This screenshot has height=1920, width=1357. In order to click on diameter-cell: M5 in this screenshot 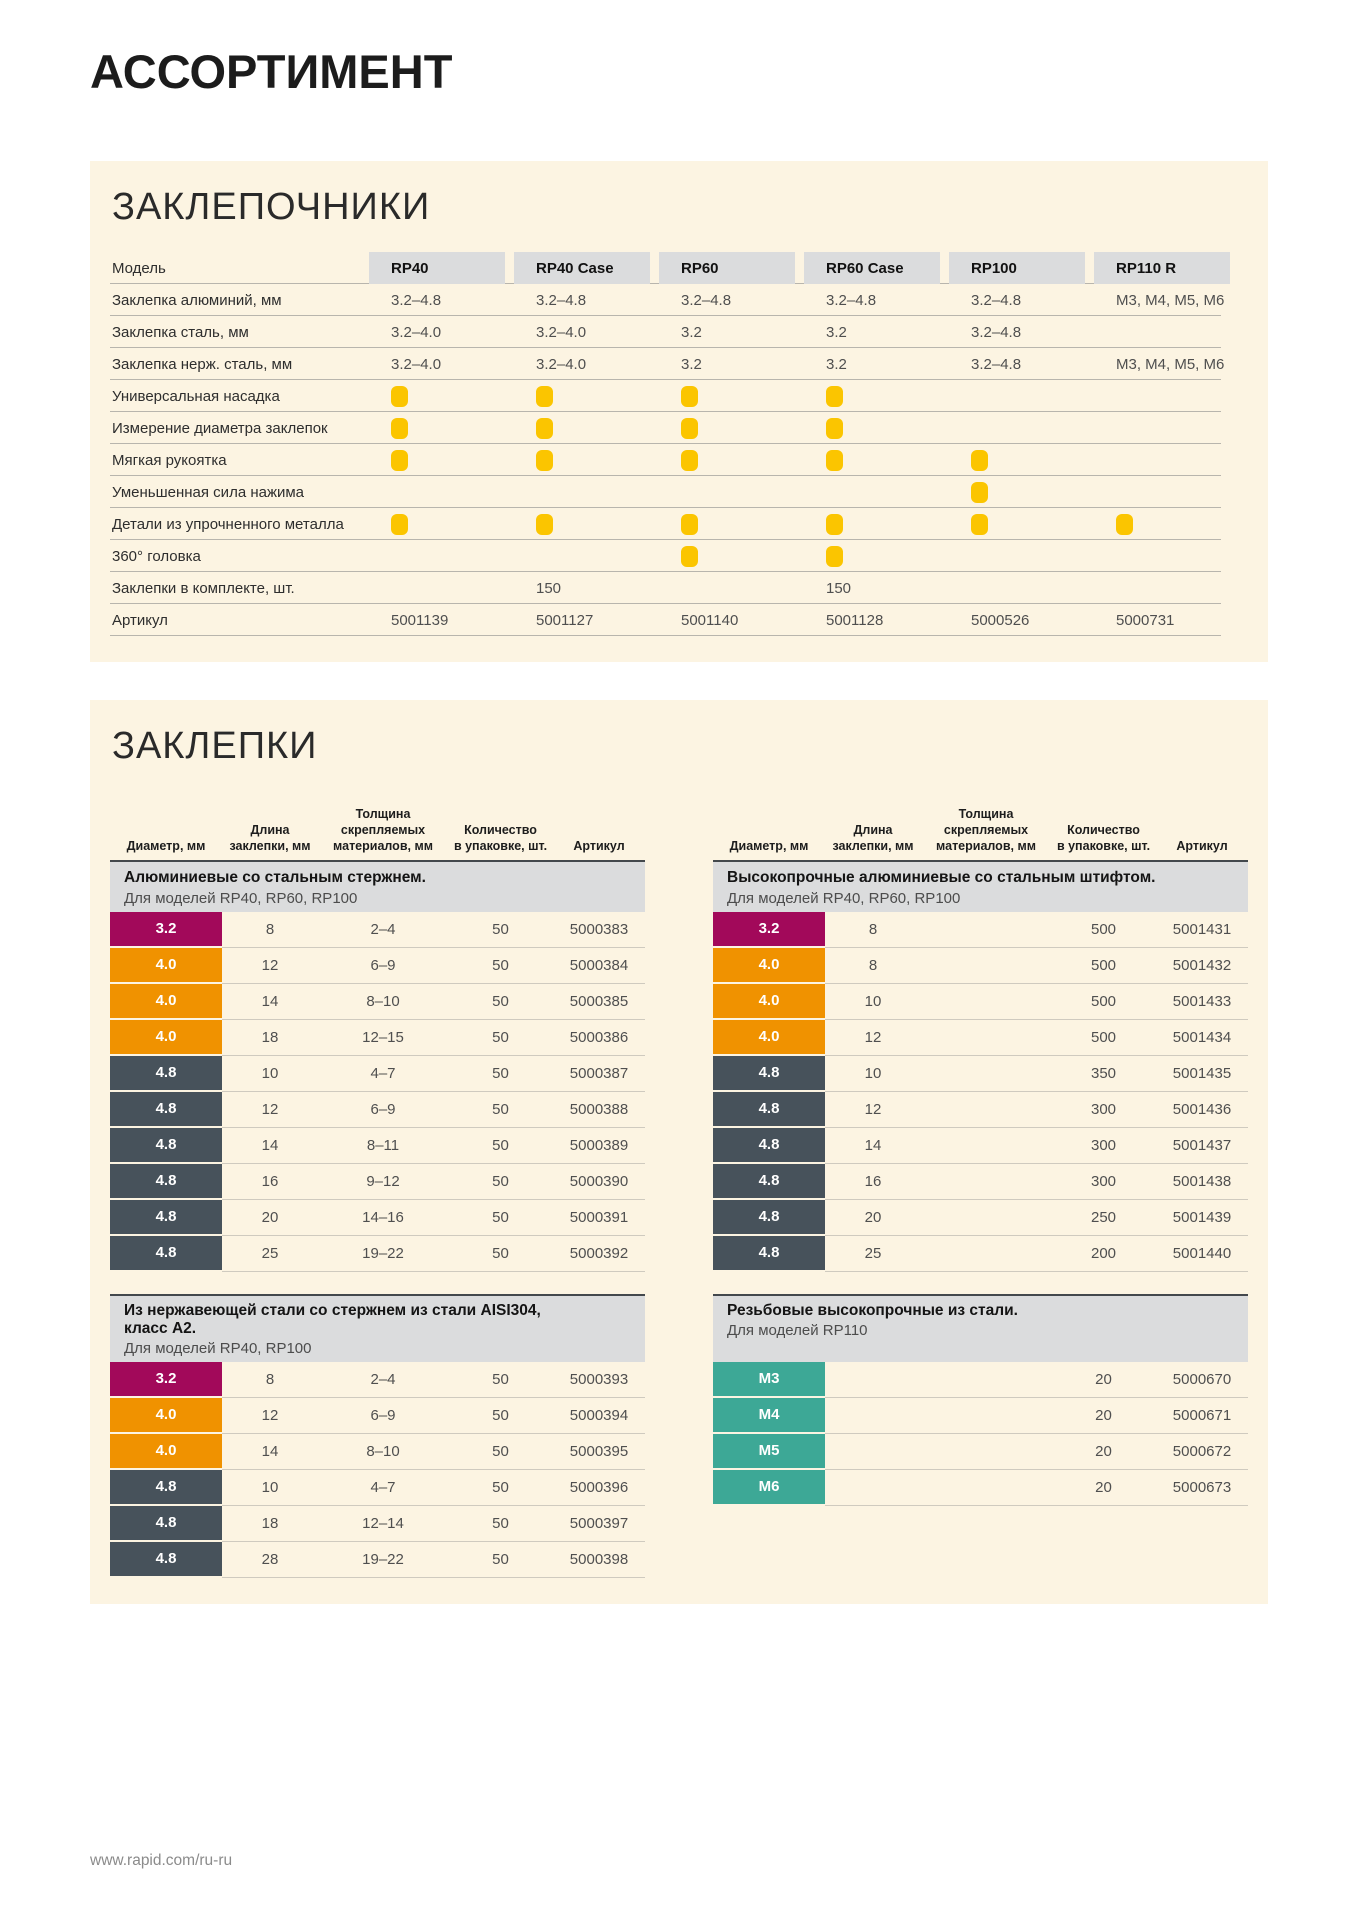, I will do `click(769, 1451)`.